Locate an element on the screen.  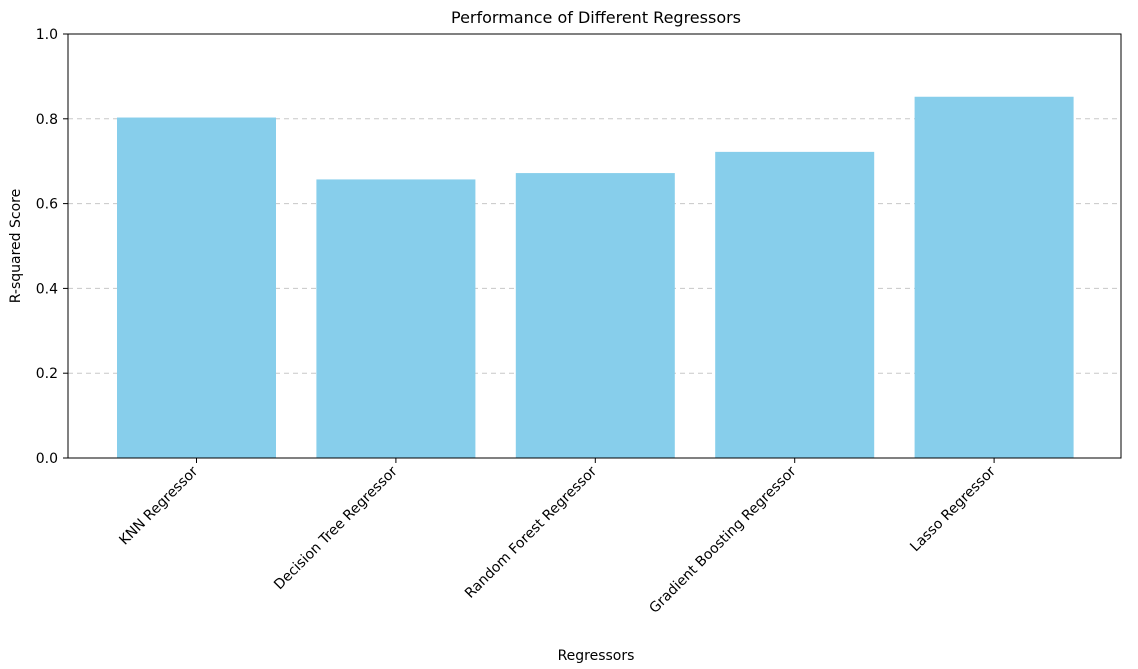
x-tick-label: Random Forest Regressor is located at coordinates (531, 532).